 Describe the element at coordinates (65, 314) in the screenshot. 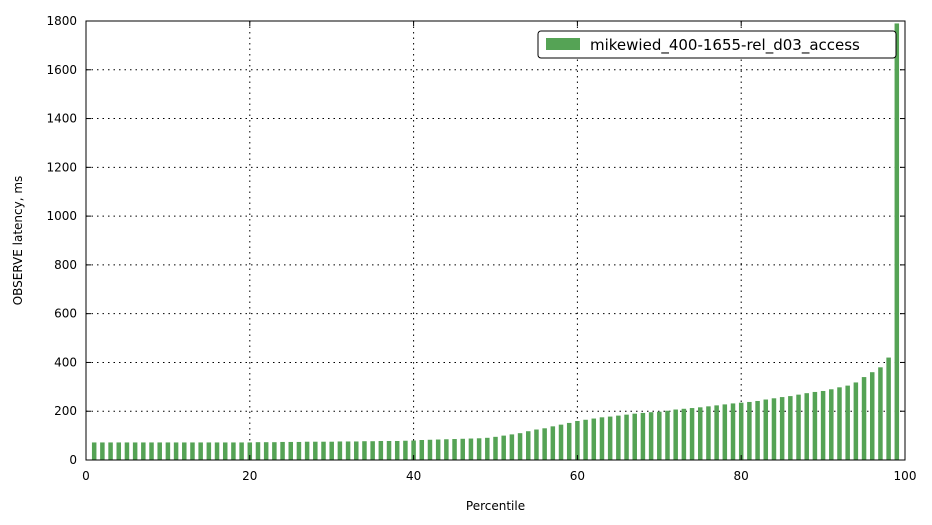

I see `y-tick-label: 600` at that location.